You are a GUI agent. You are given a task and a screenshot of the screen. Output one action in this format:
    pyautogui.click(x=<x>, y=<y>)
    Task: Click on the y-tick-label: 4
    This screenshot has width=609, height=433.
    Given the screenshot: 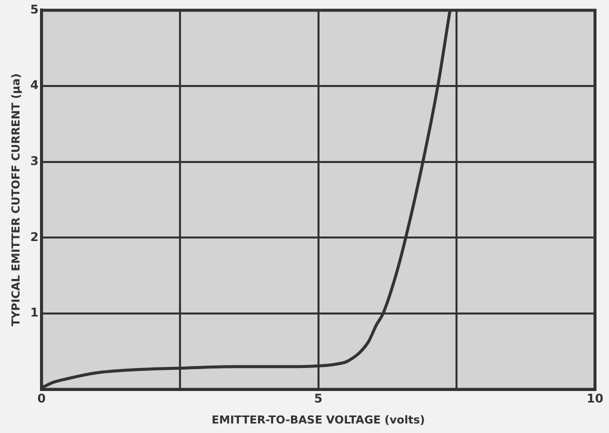 What is the action you would take?
    pyautogui.click(x=34, y=85)
    